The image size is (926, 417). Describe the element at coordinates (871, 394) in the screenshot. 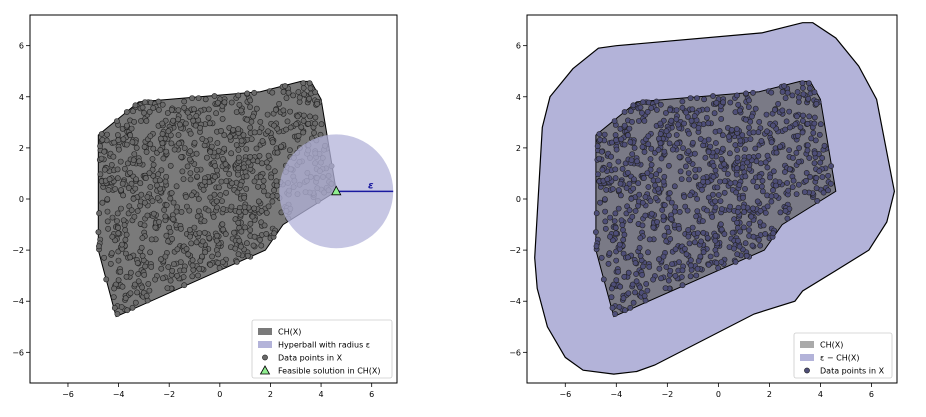

I see `x-tick-label: 6` at that location.